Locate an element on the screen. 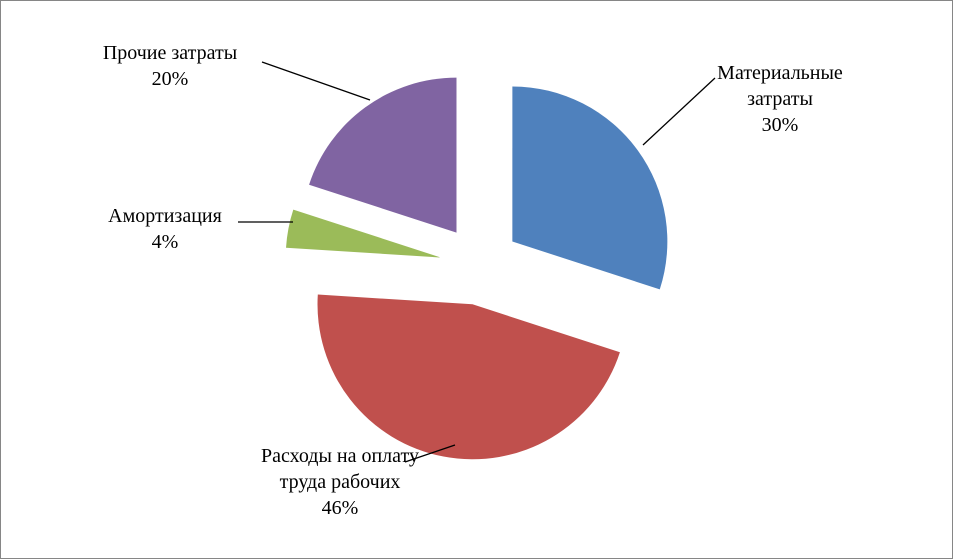 The width and height of the screenshot is (954, 560). category-label: Материальные затраты is located at coordinates (780, 86).